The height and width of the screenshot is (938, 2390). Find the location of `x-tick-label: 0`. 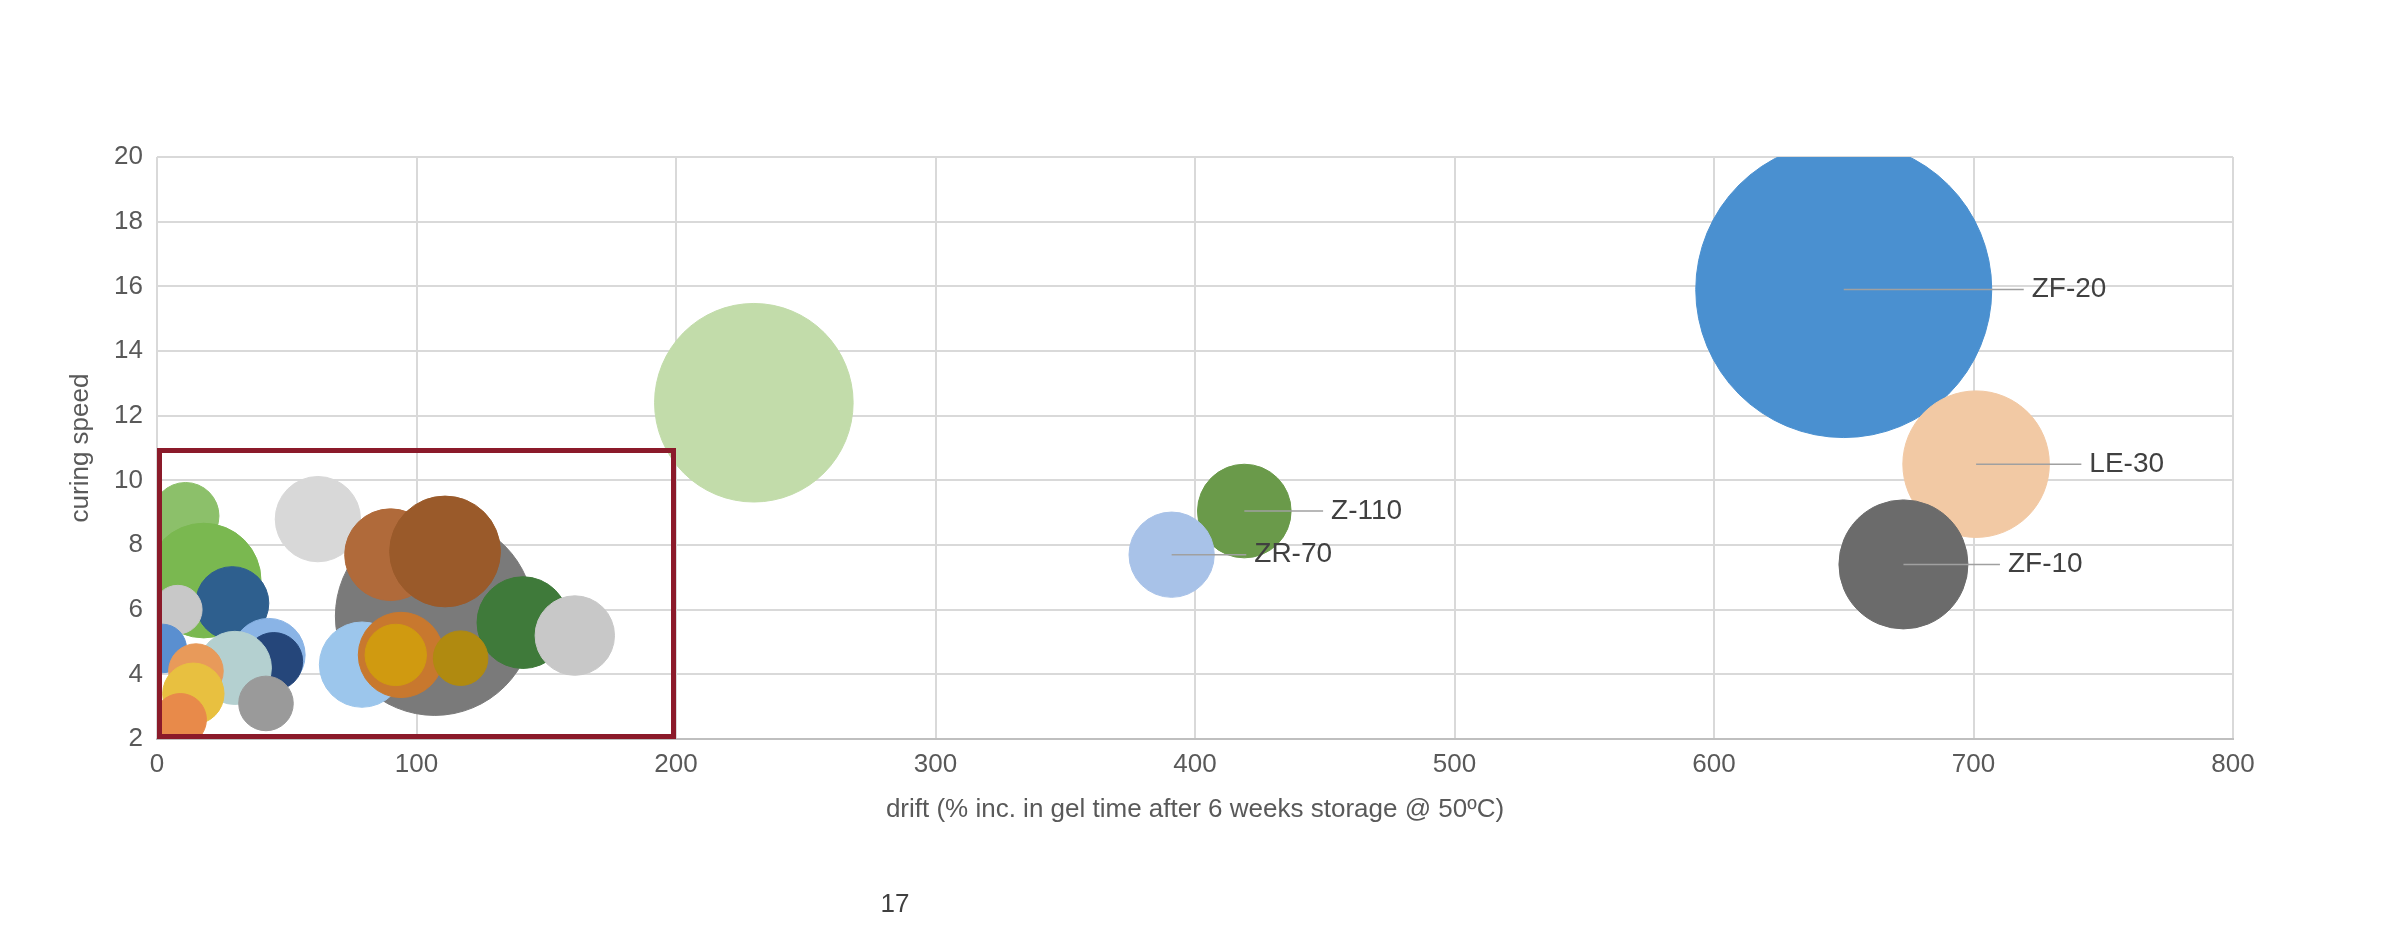

x-tick-label: 0 is located at coordinates (157, 762).